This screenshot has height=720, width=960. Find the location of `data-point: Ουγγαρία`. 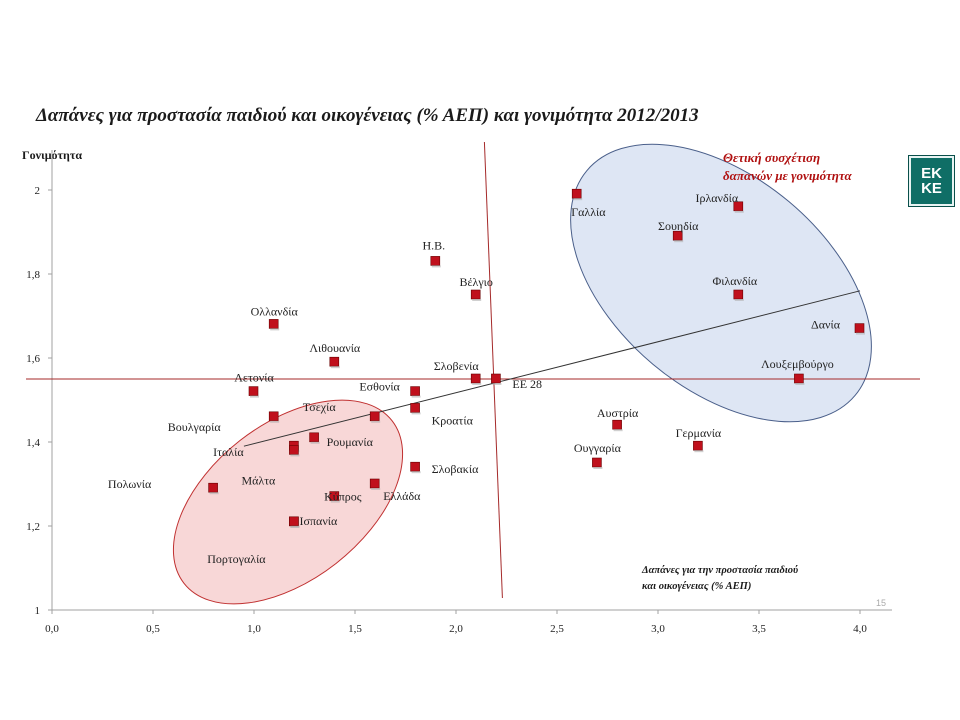

data-point: Ουγγαρία is located at coordinates (598, 455).